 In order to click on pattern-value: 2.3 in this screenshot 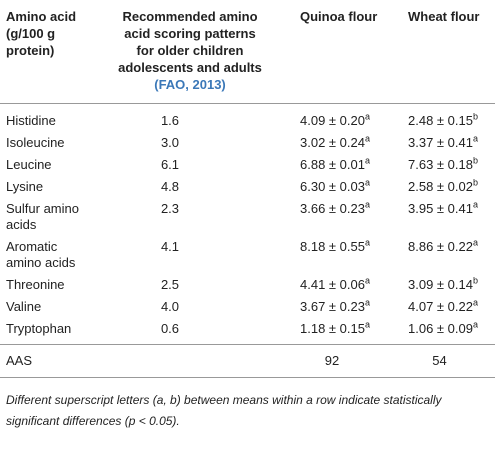, I will do `click(170, 208)`.